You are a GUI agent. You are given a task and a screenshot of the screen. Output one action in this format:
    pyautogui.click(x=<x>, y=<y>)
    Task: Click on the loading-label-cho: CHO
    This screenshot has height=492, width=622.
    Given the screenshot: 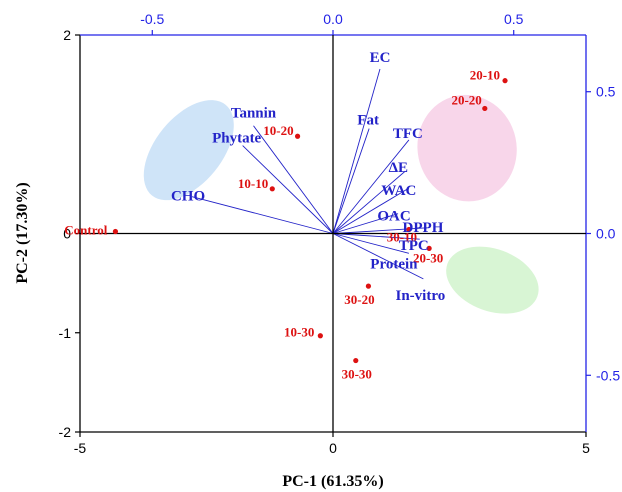 What is the action you would take?
    pyautogui.click(x=188, y=197)
    